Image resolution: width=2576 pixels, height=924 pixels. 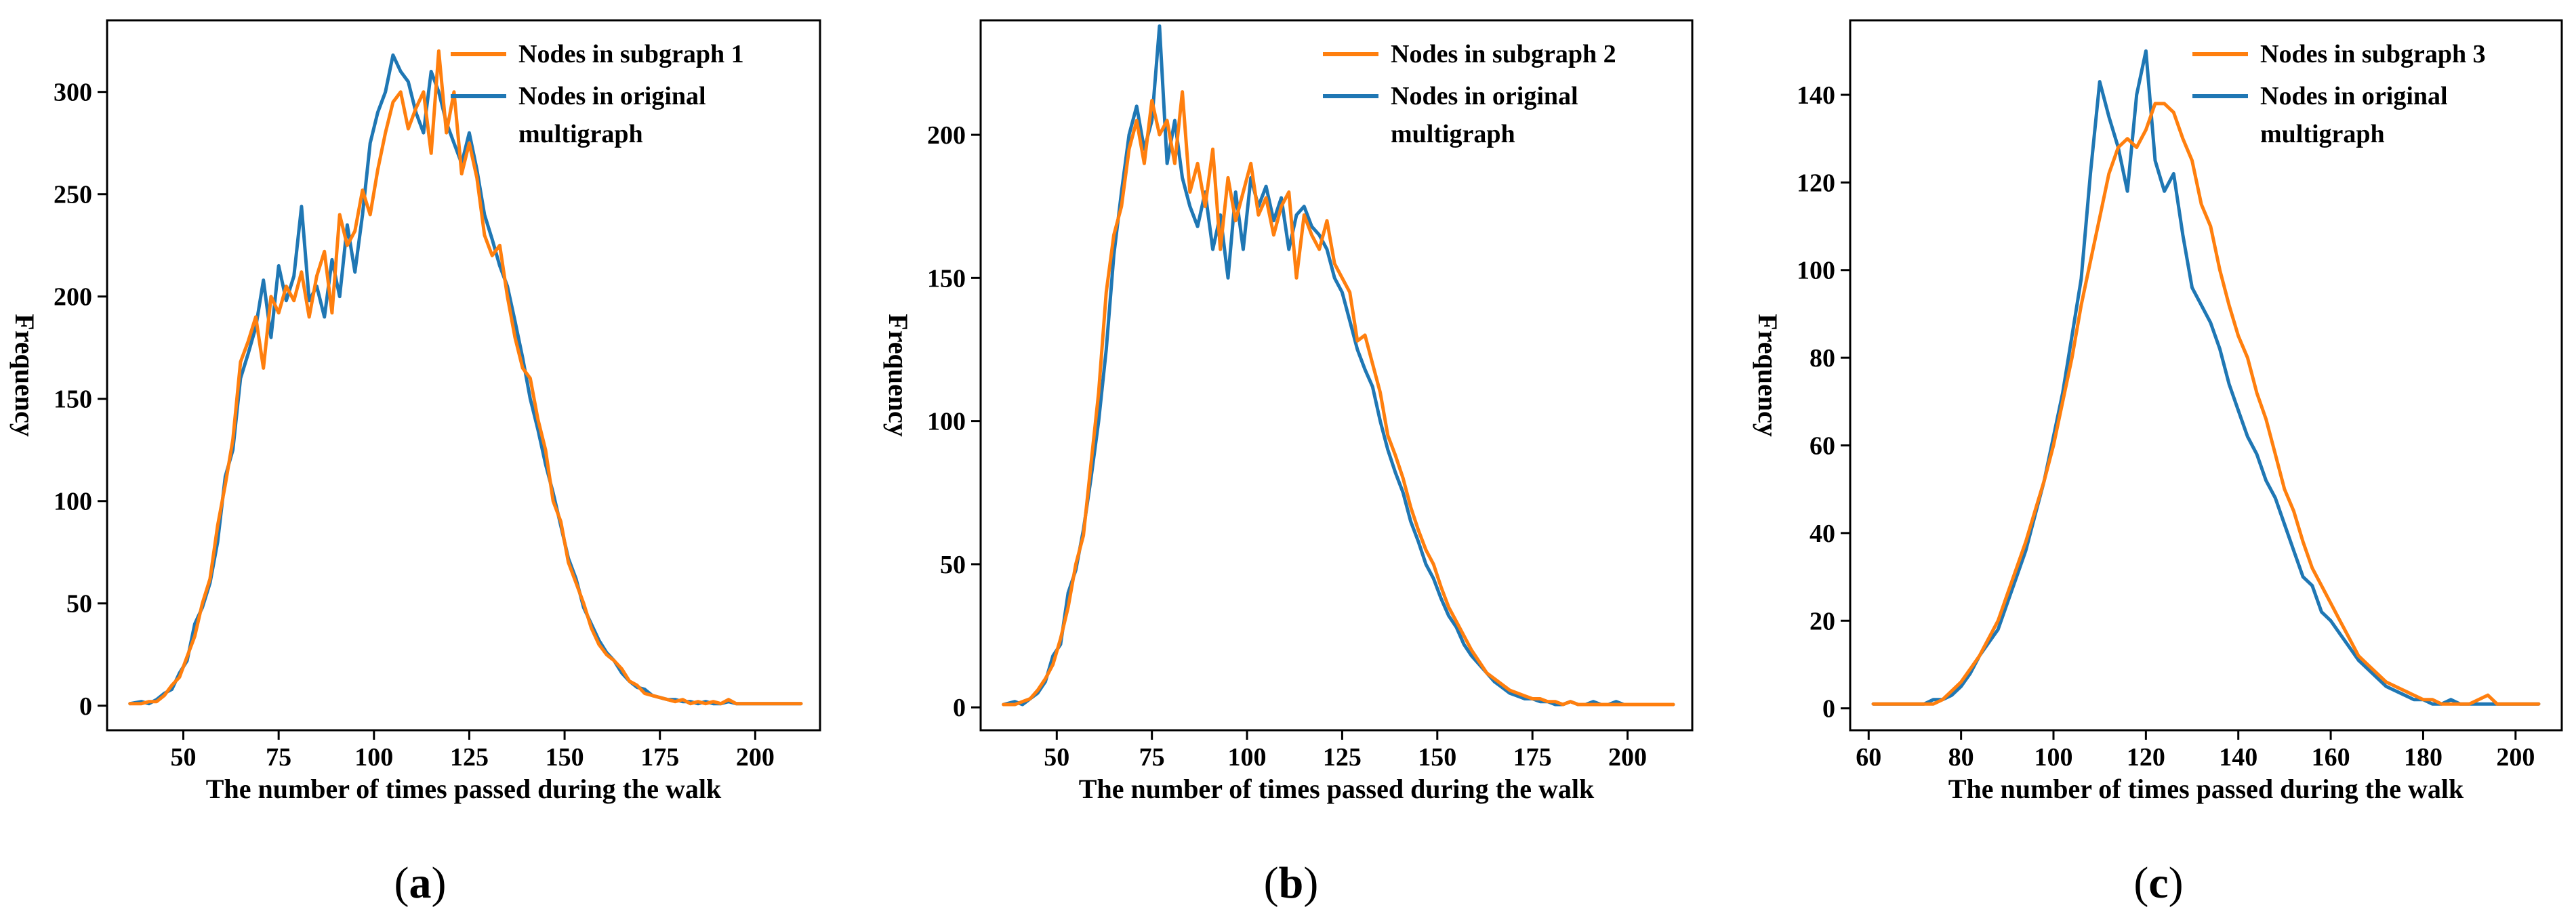 What do you see at coordinates (1823, 621) in the screenshot?
I see `y-tick-label: 20` at bounding box center [1823, 621].